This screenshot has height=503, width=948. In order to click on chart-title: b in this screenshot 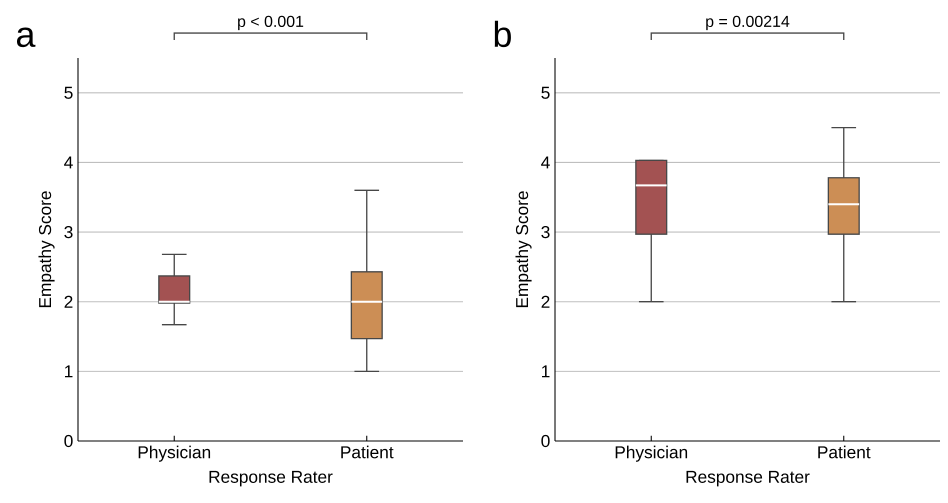, I will do `click(502, 34)`.